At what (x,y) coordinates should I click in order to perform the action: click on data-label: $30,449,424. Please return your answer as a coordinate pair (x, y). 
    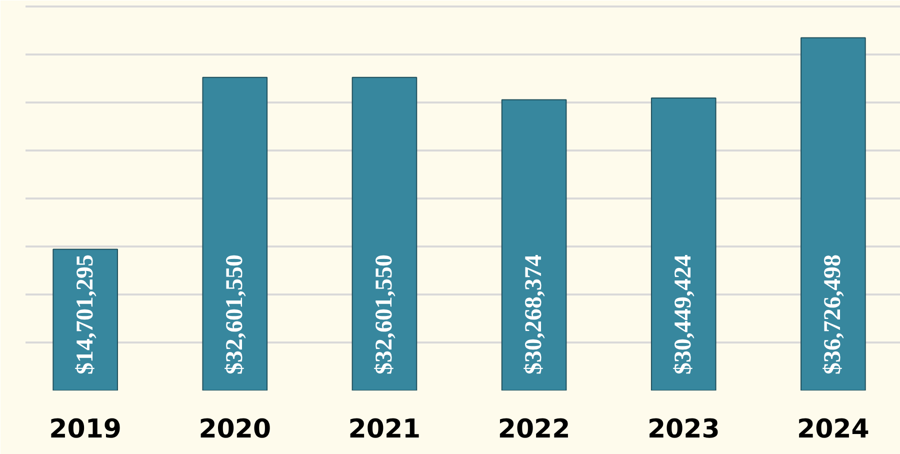
    Looking at the image, I should click on (683, 314).